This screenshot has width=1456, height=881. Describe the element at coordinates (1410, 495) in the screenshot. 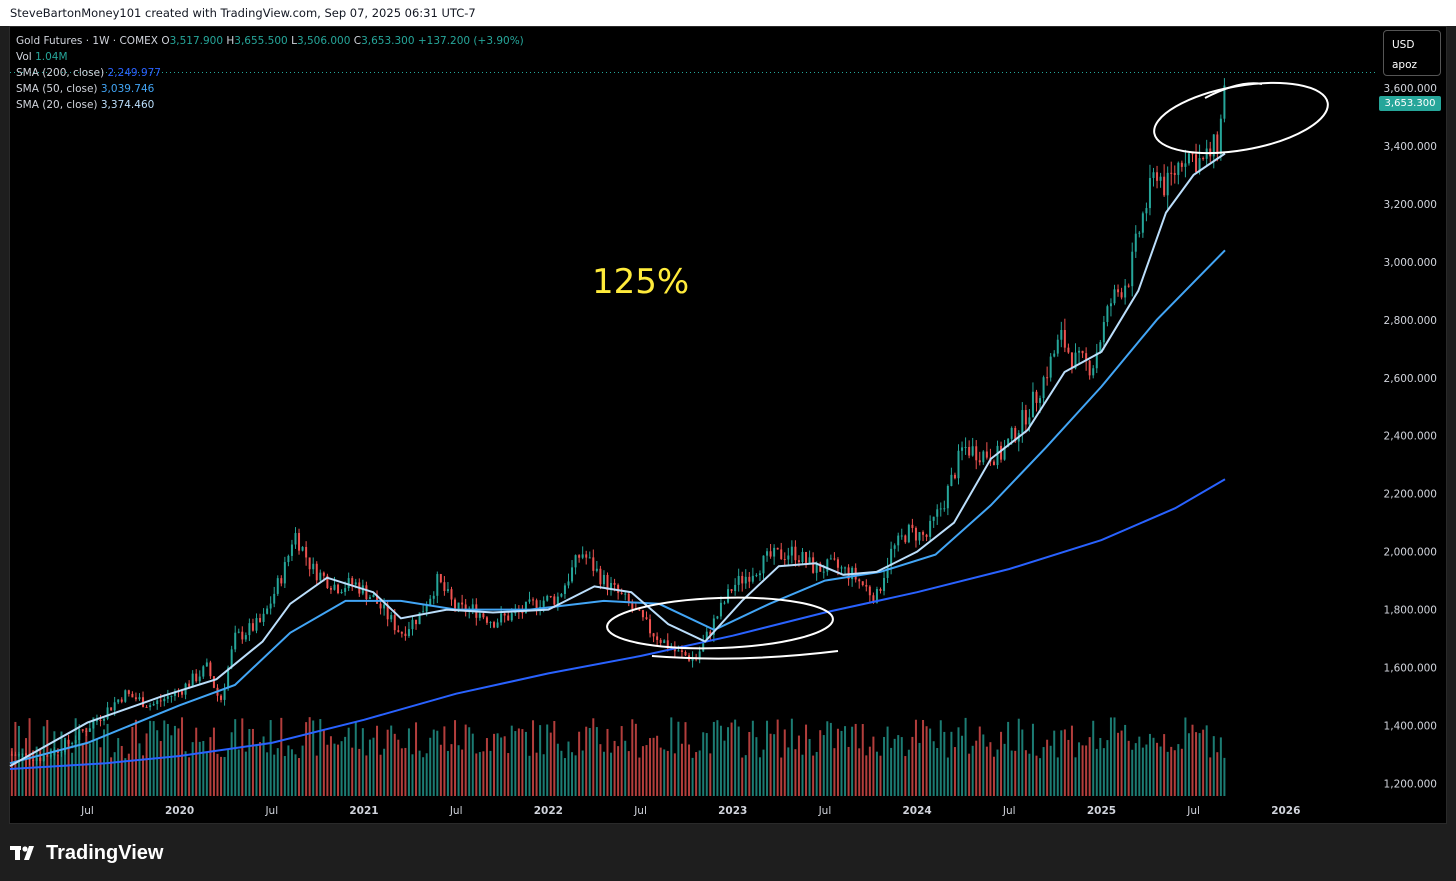

I see `price-axis-tick: 2,200.000` at that location.